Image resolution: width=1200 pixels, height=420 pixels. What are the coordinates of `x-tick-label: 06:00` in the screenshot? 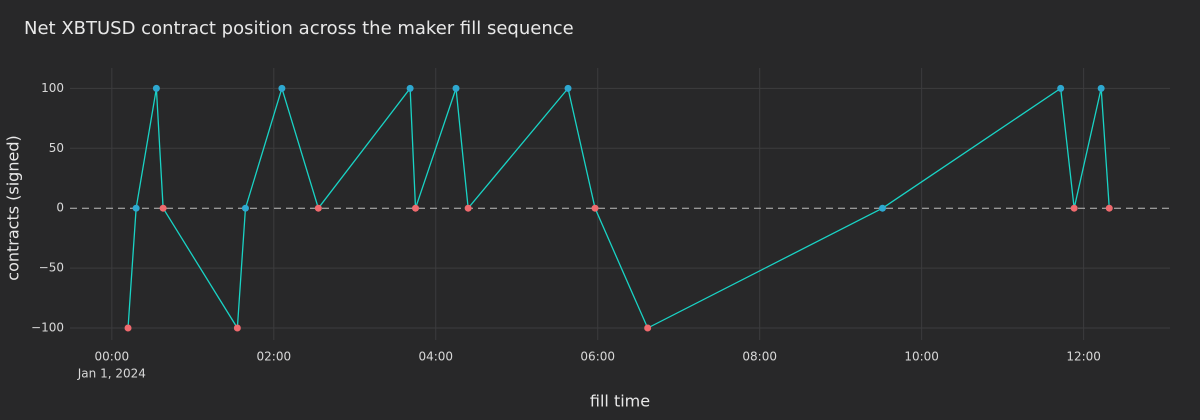 It's located at (597, 357).